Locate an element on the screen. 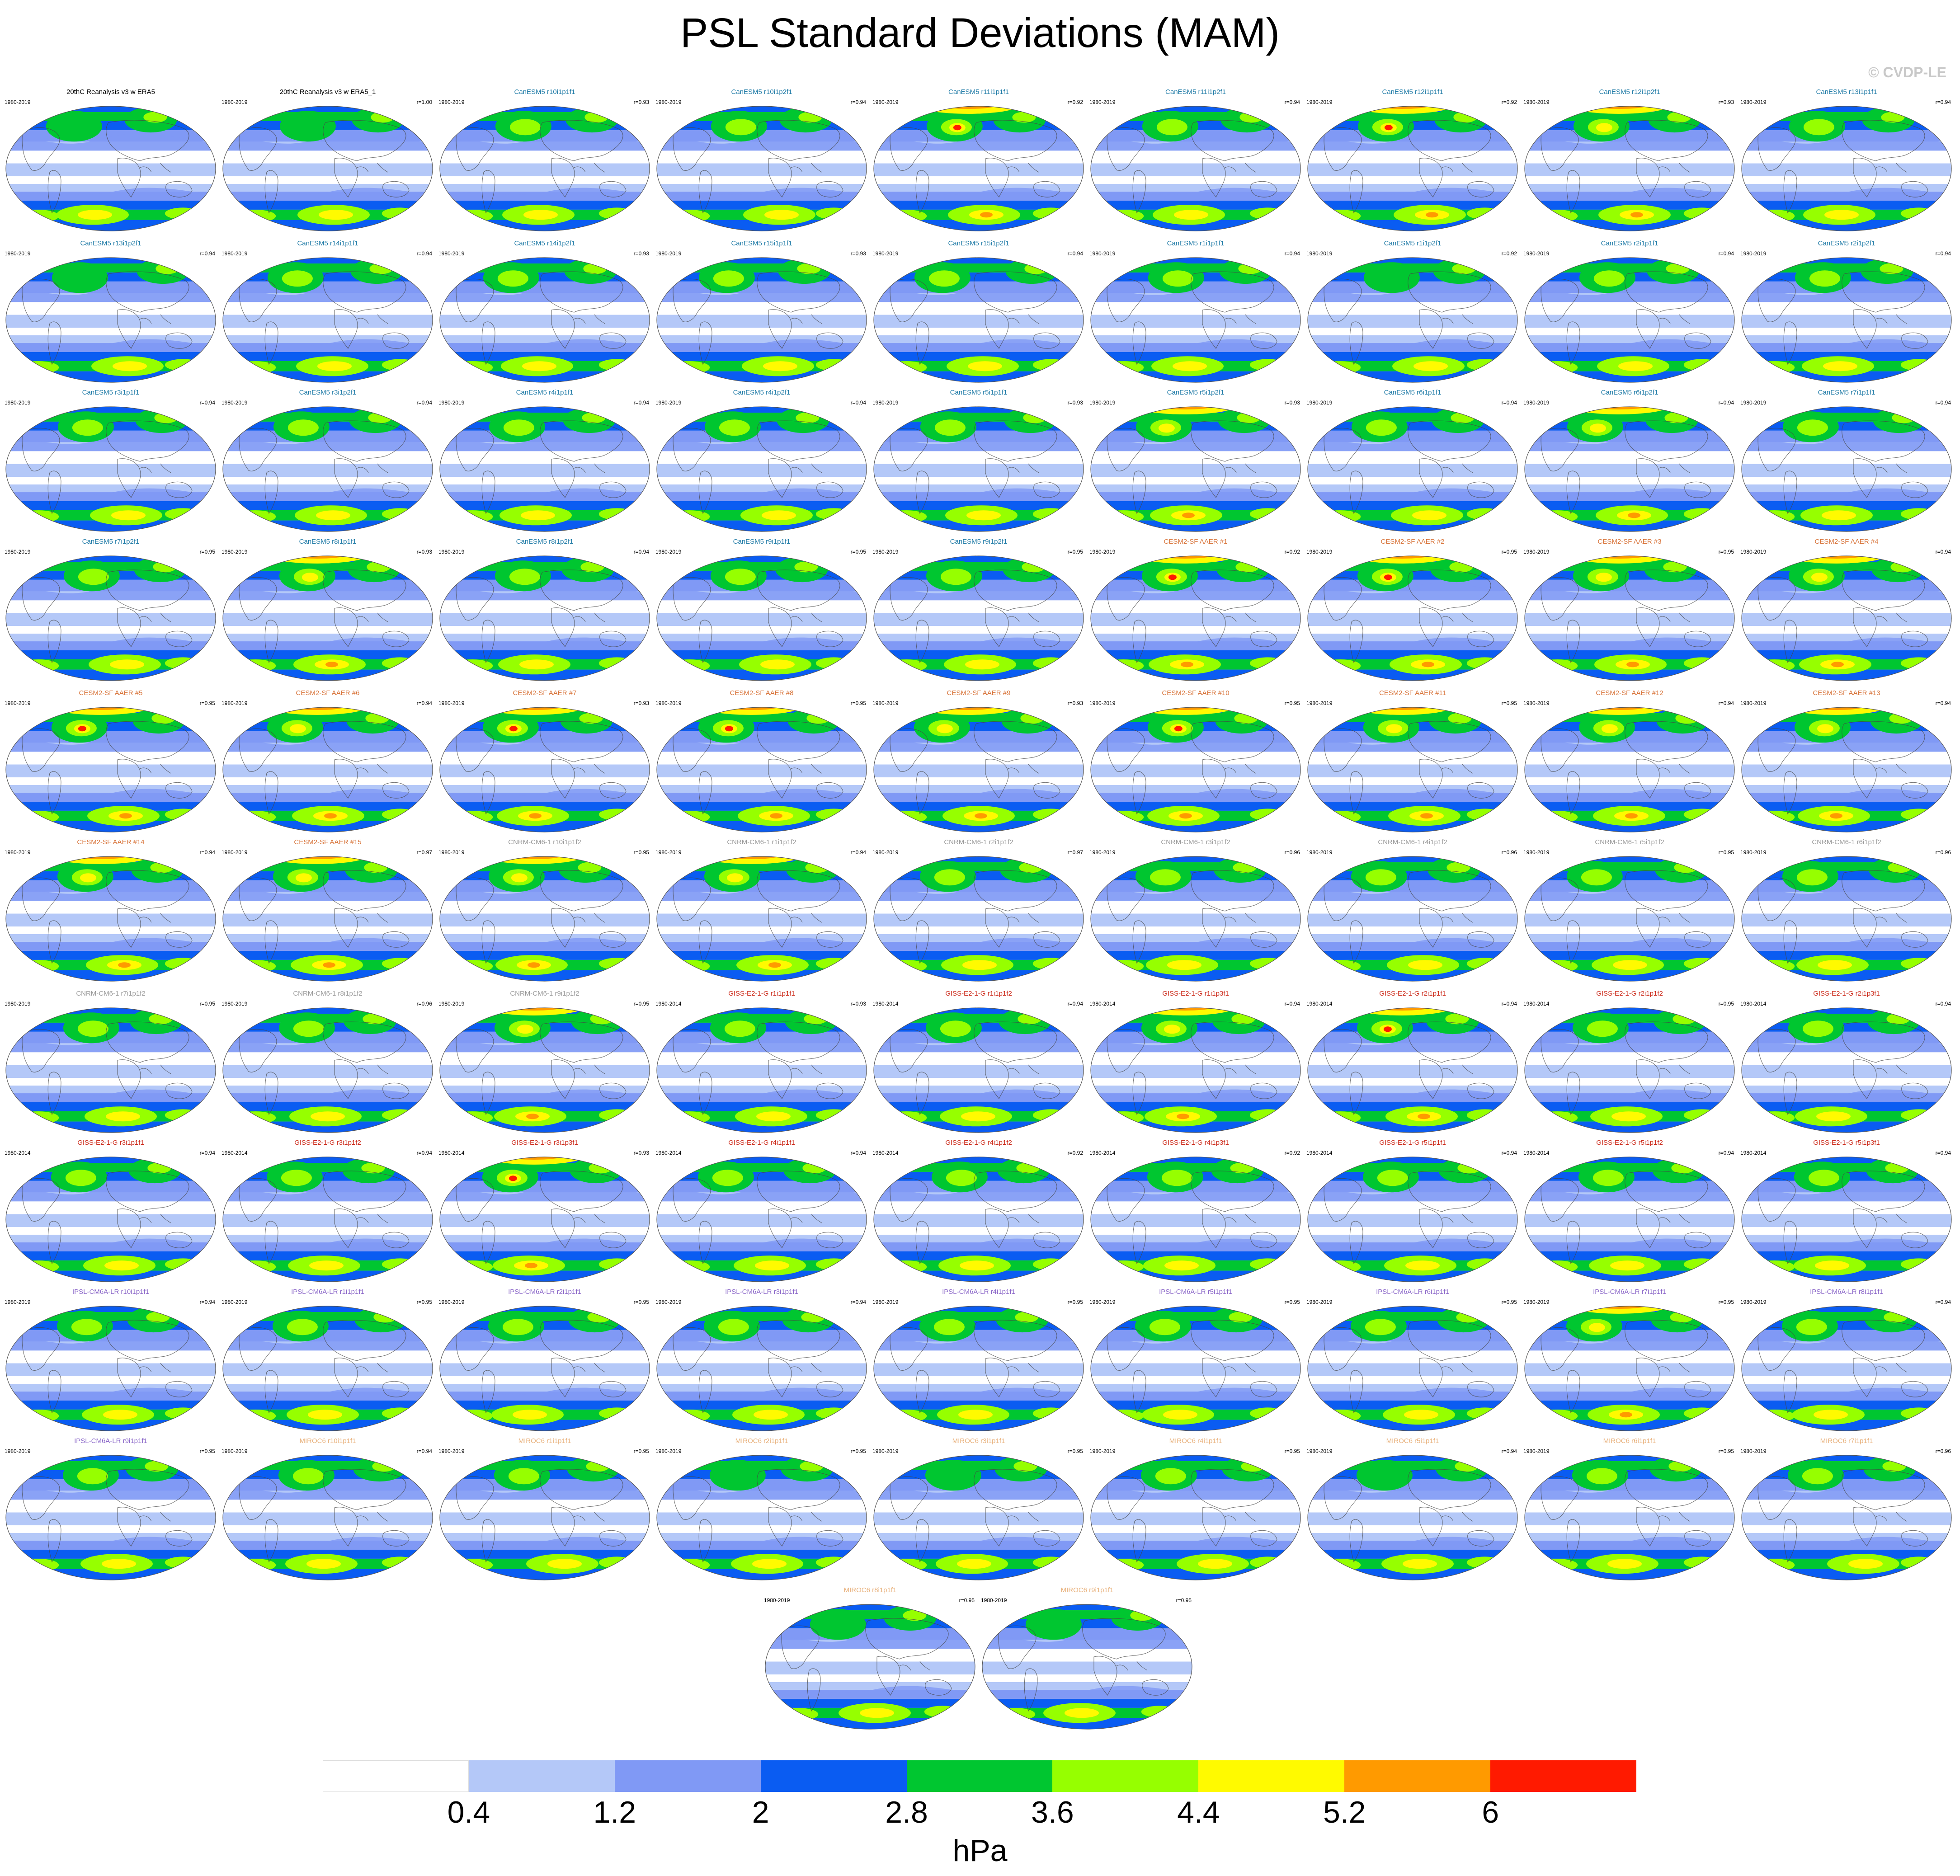 The width and height of the screenshot is (1960, 1876). map-panel: CanESM5 r9i1p2f1 1980-2019 r=0.95 is located at coordinates (978, 610).